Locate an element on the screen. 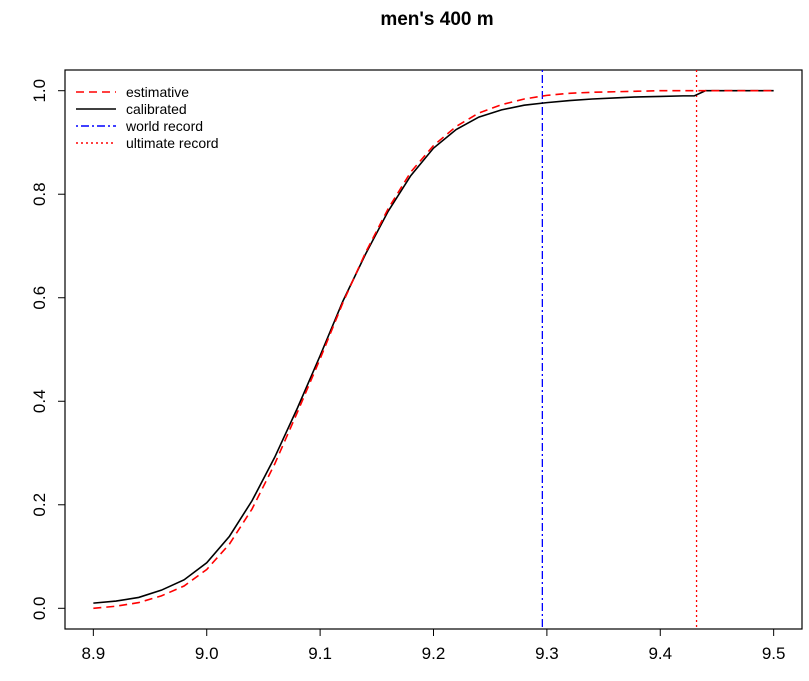 Image resolution: width=809 pixels, height=681 pixels. legend-label: world record is located at coordinates (164, 126).